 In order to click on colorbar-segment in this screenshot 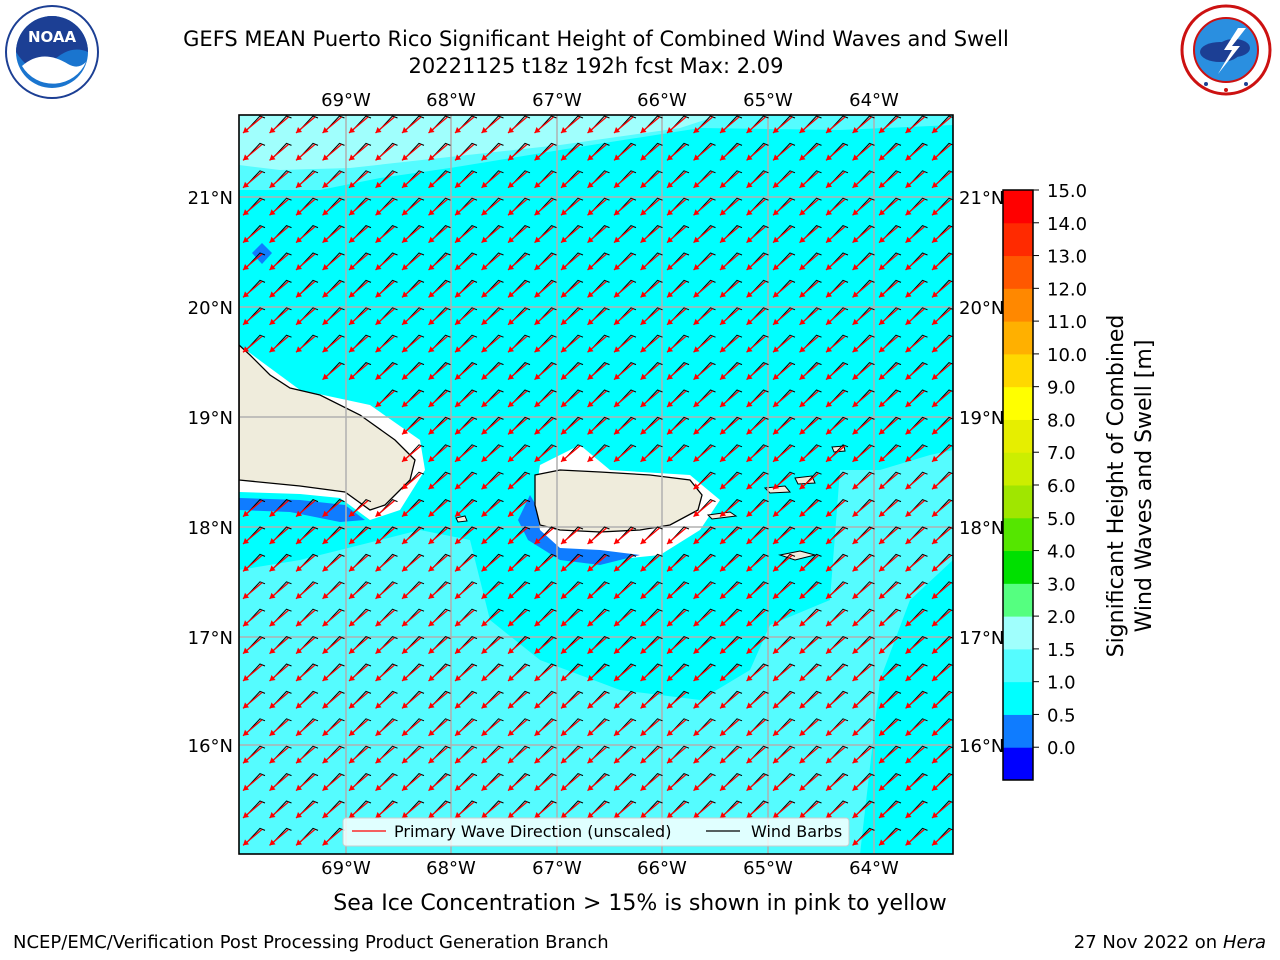, I will do `click(1018, 436)`.